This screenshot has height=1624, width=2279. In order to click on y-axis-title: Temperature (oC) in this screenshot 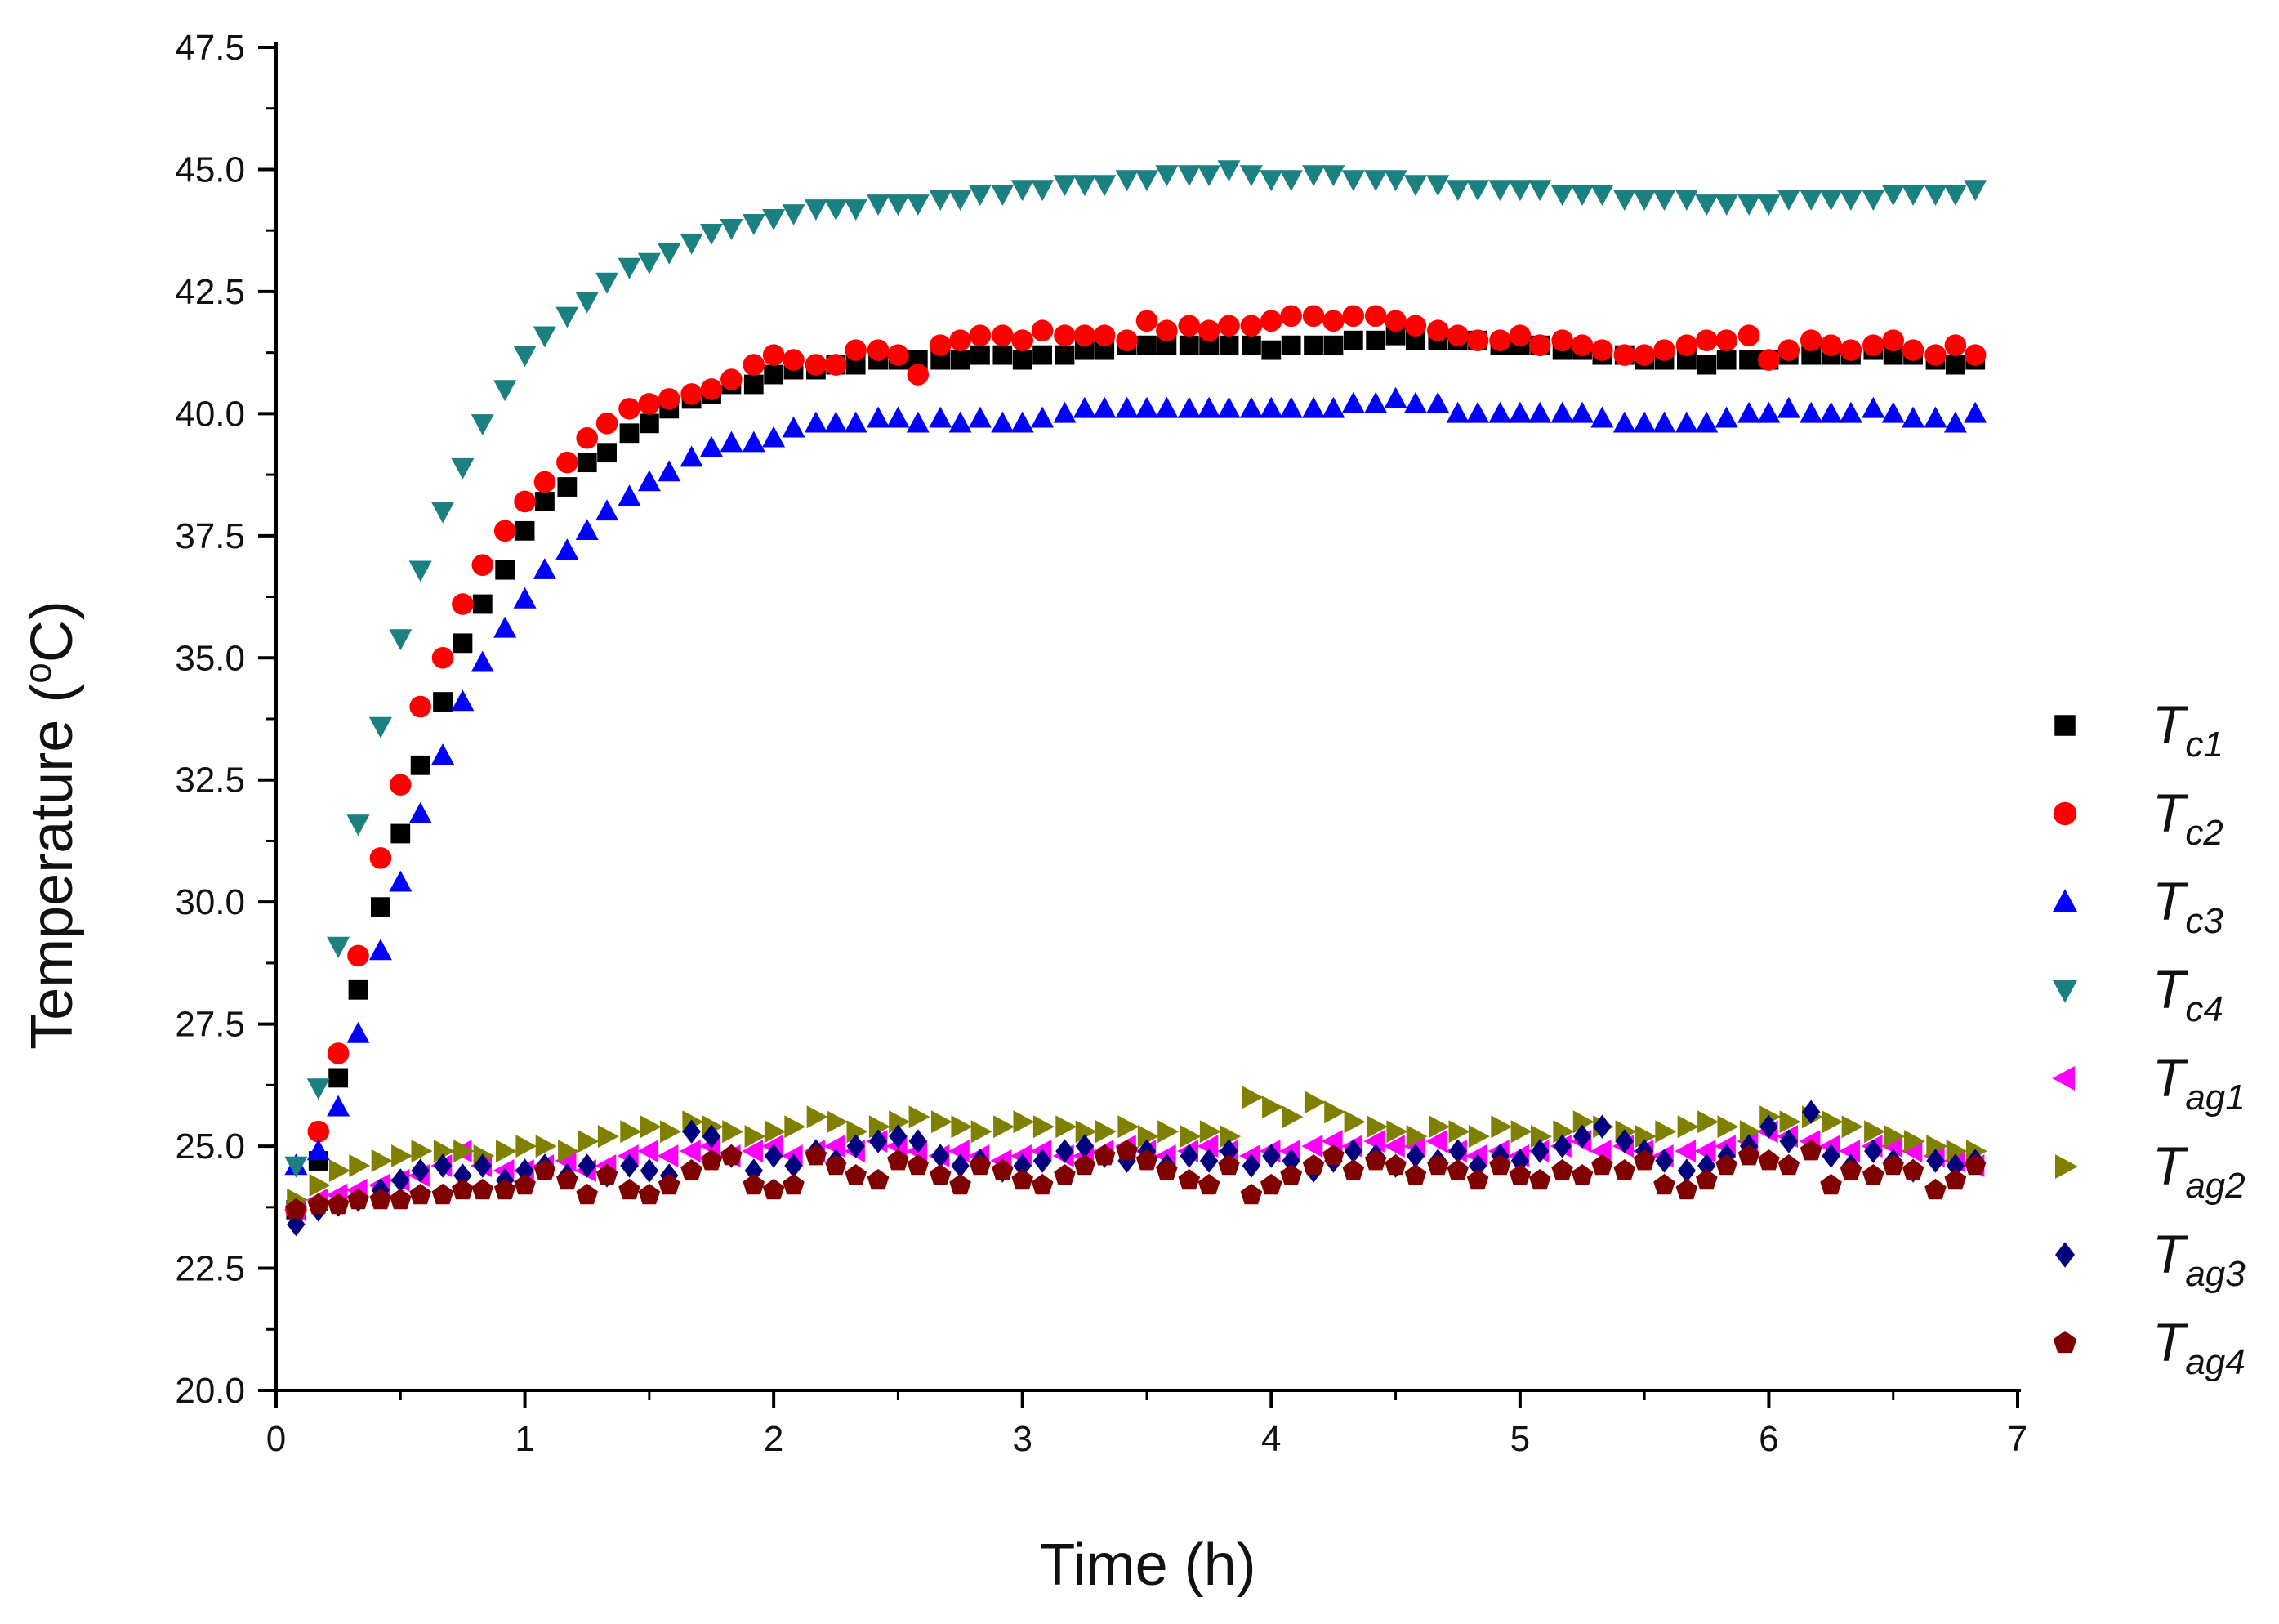, I will do `click(50, 825)`.